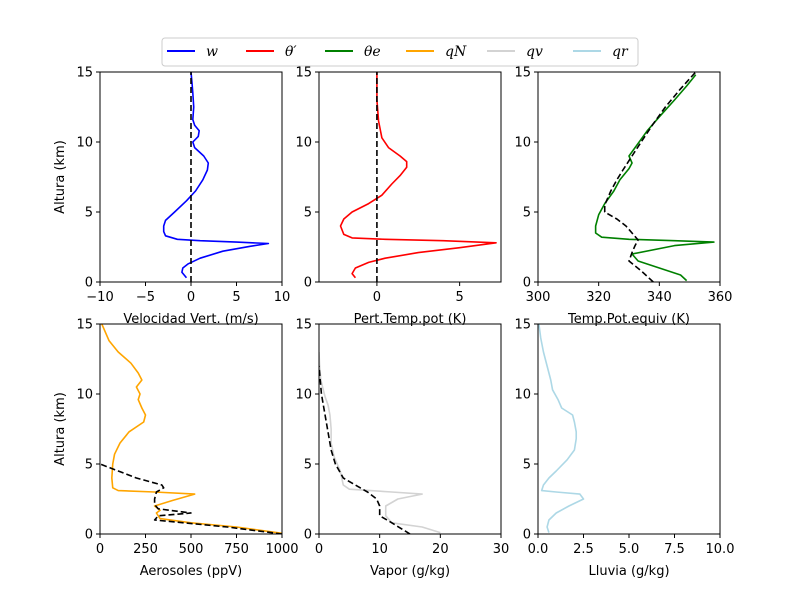  Describe the element at coordinates (538, 549) in the screenshot. I see `x-tick-label: 0.0` at that location.